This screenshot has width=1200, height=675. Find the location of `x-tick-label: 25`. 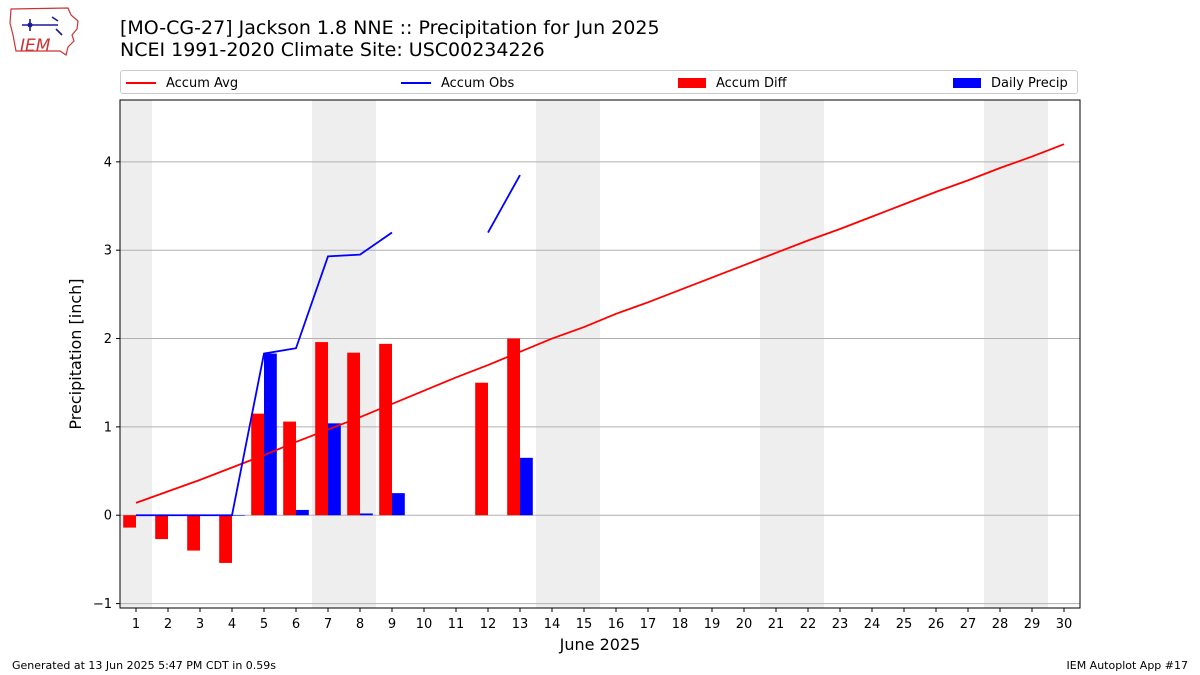

x-tick-label: 25 is located at coordinates (904, 624).